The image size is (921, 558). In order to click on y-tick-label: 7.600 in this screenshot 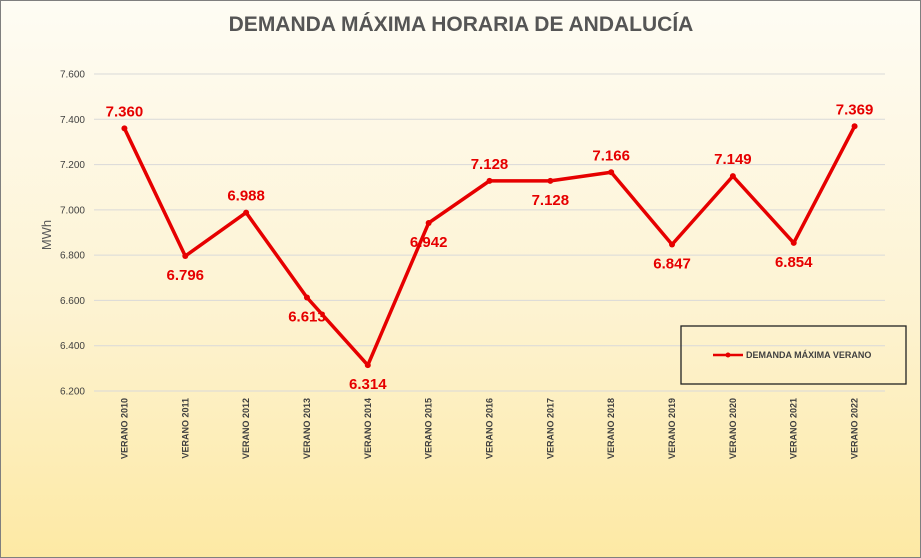, I will do `click(72, 75)`.